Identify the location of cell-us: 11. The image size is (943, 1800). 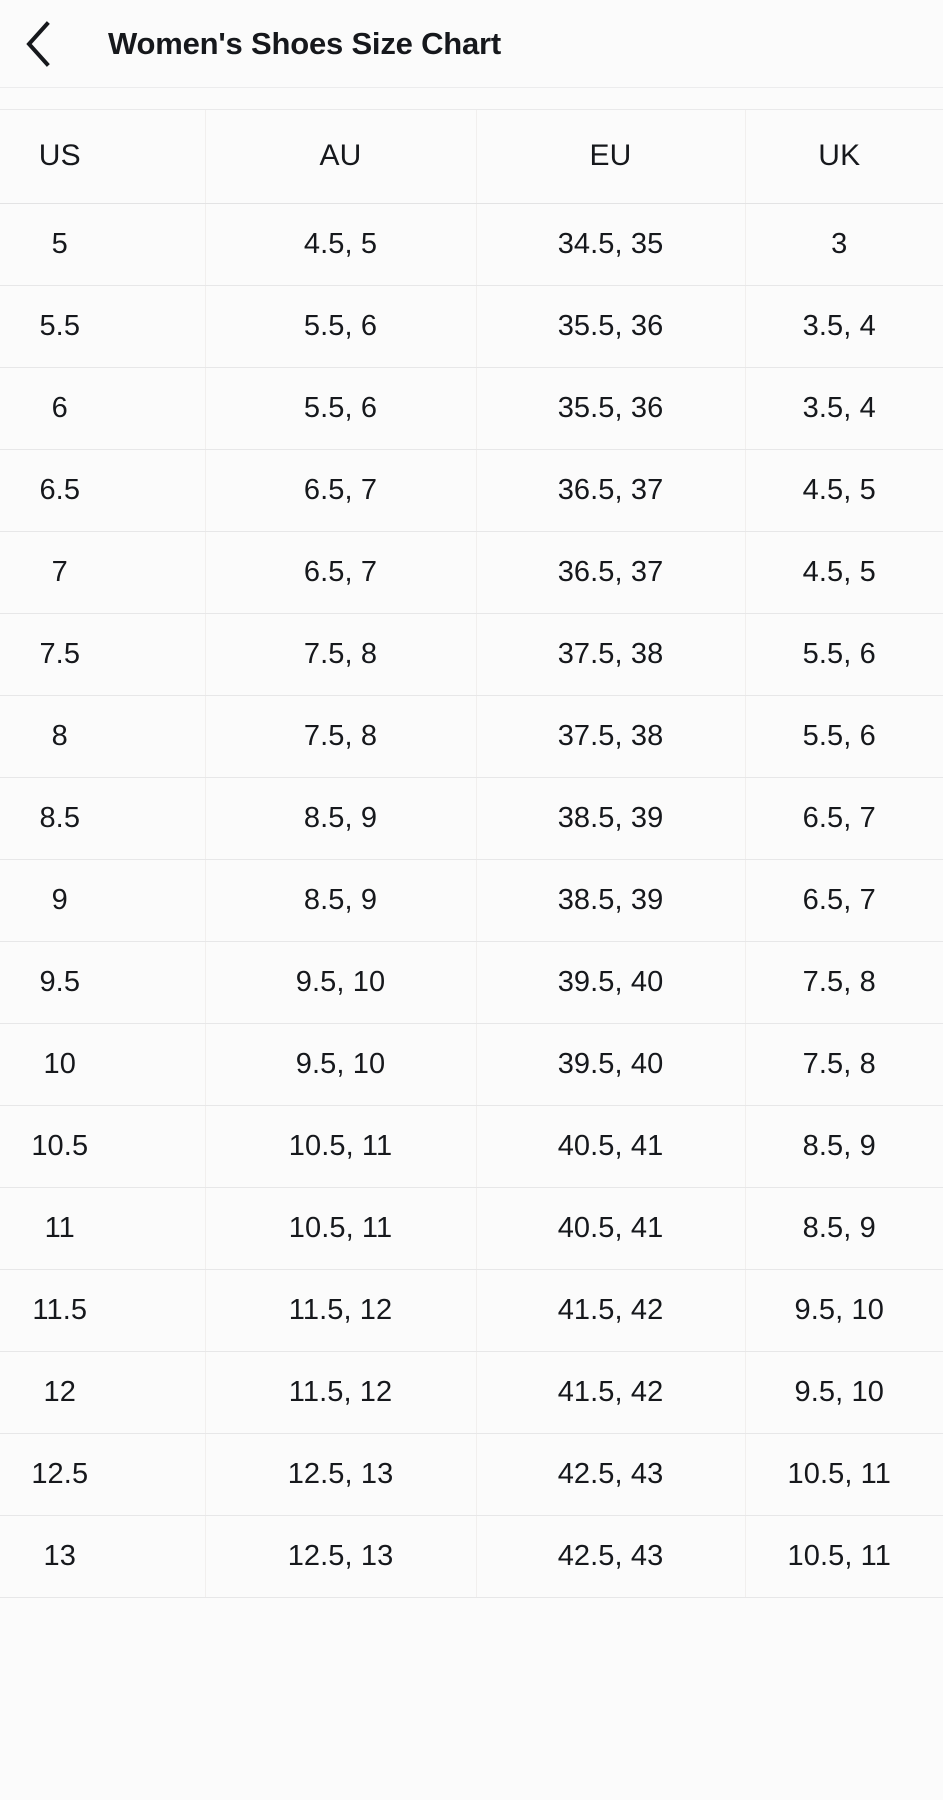
(103, 1228).